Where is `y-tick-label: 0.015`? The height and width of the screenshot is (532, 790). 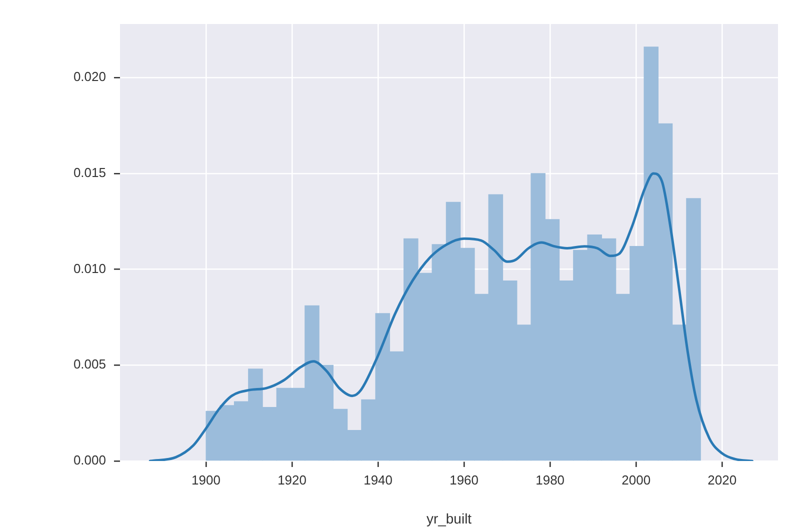
y-tick-label: 0.015 is located at coordinates (89, 172).